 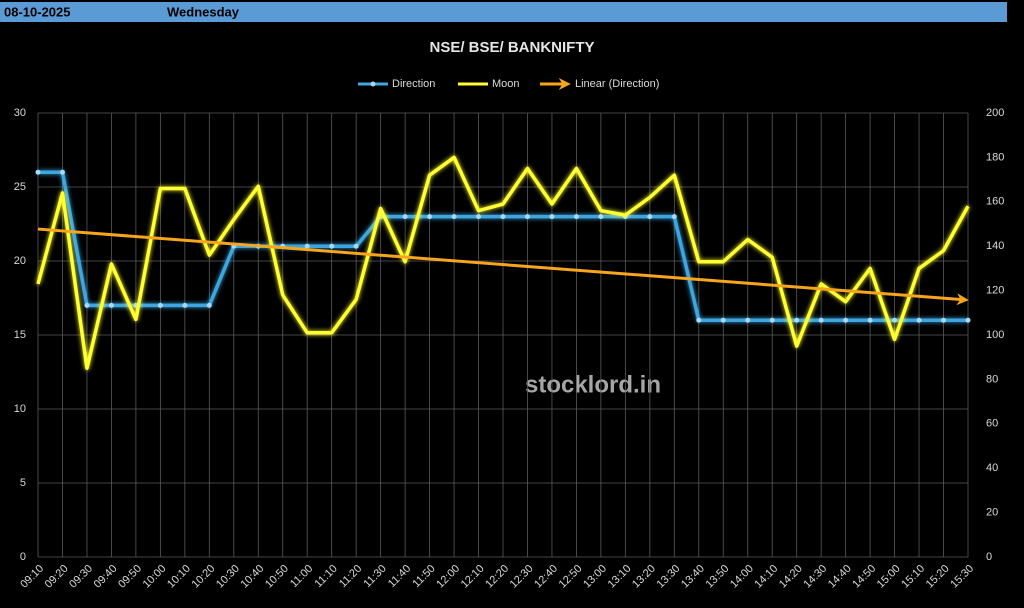 I want to click on y-tick-label: 20, so click(x=20, y=261).